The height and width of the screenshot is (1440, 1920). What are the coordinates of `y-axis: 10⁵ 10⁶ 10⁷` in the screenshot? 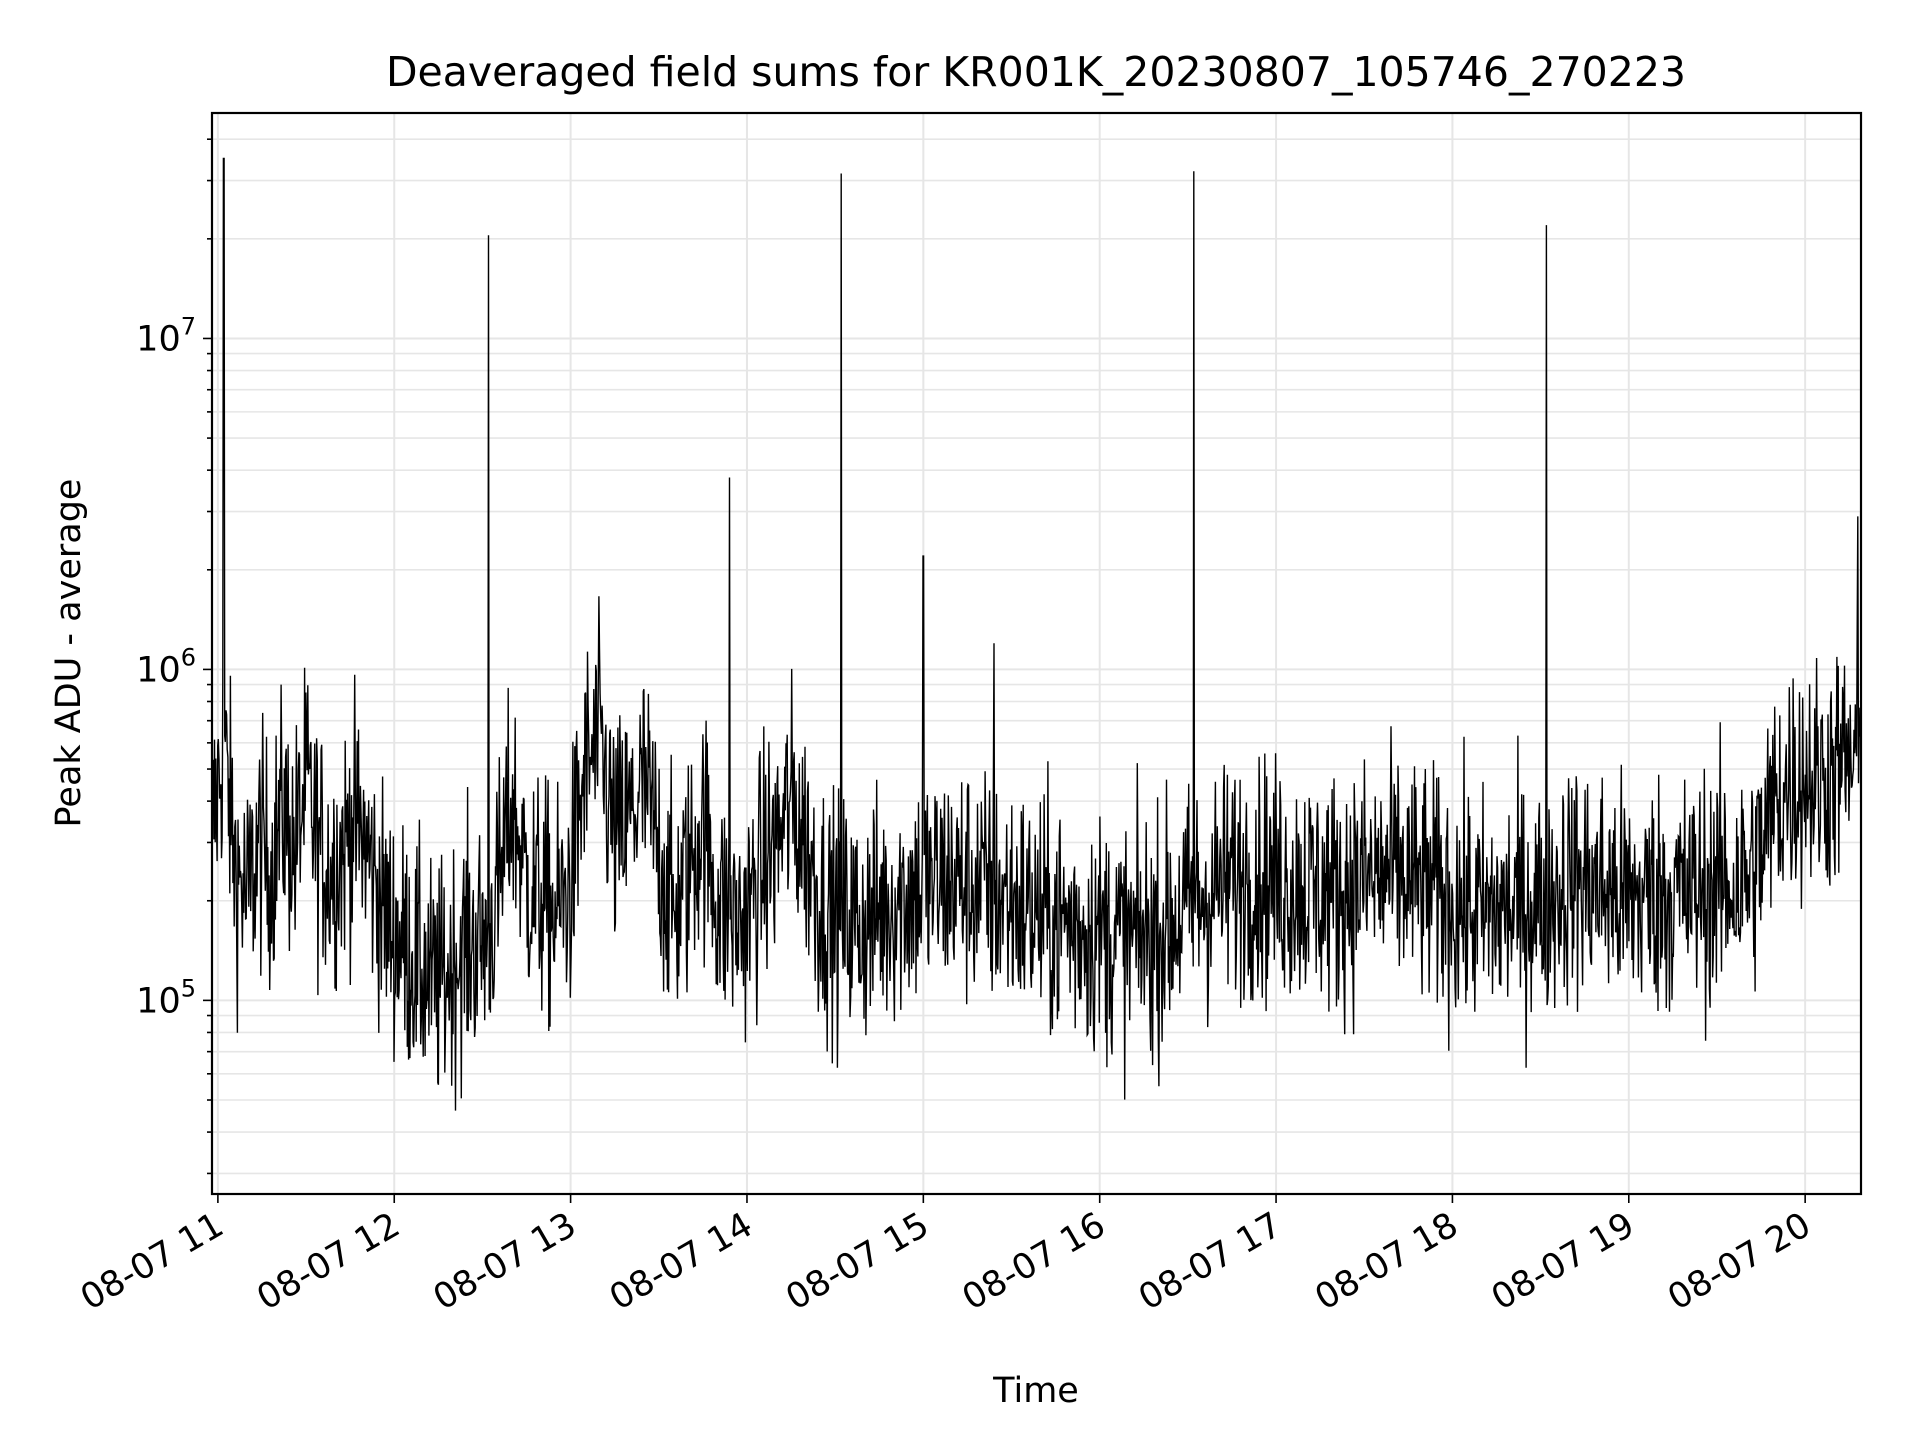 It's located at (174, 656).